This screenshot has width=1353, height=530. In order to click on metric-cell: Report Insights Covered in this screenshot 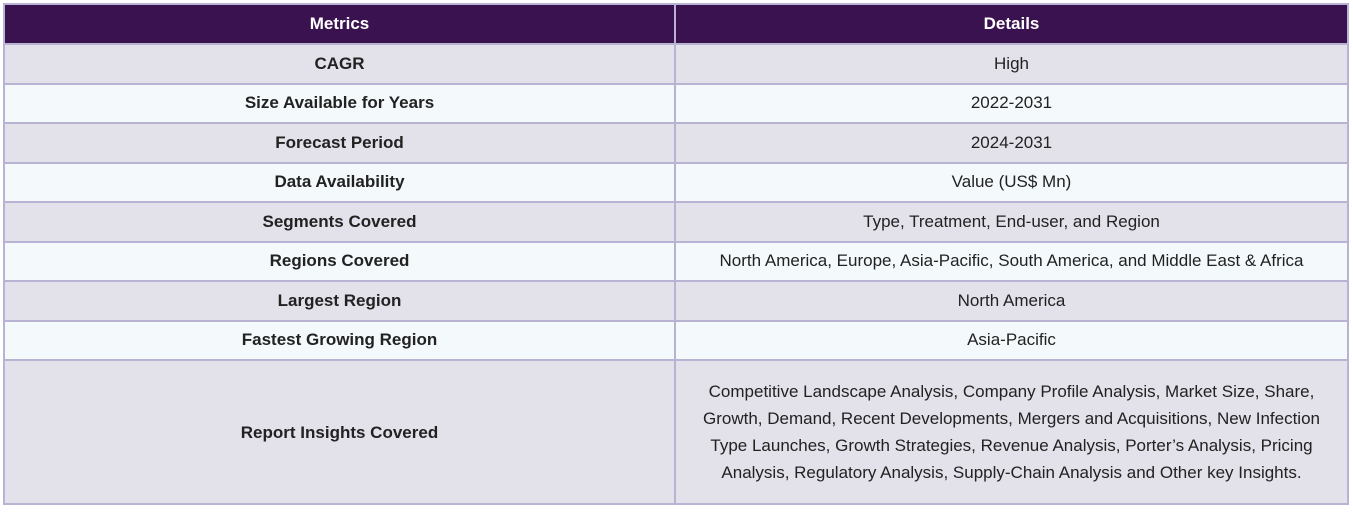, I will do `click(339, 432)`.